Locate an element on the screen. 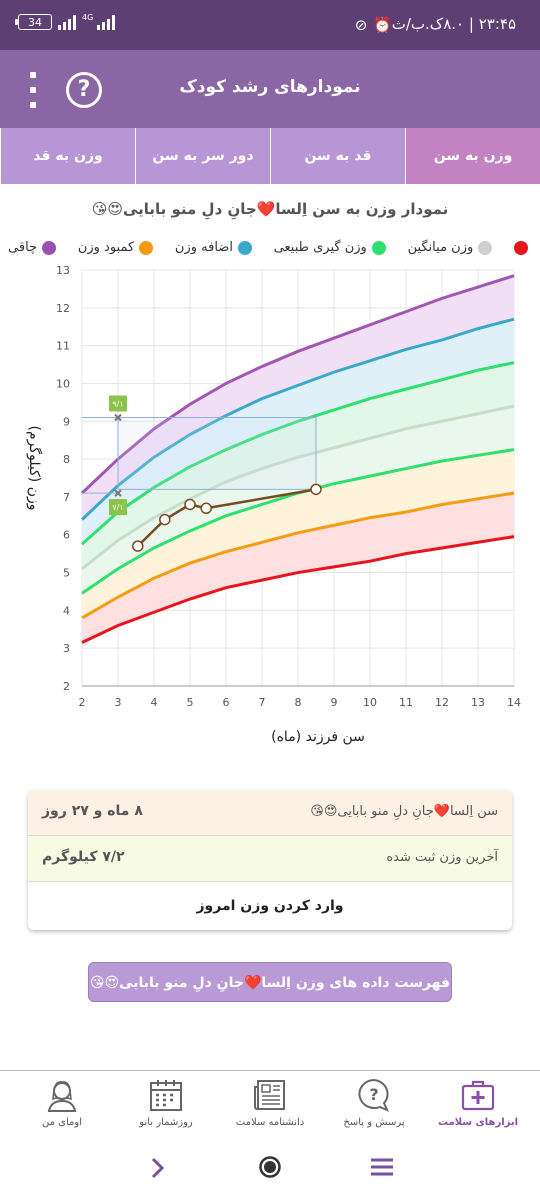 Image resolution: width=540 pixels, height=1200 pixels. tab-head-circumference-for-age: دور سر به سن is located at coordinates (202, 156).